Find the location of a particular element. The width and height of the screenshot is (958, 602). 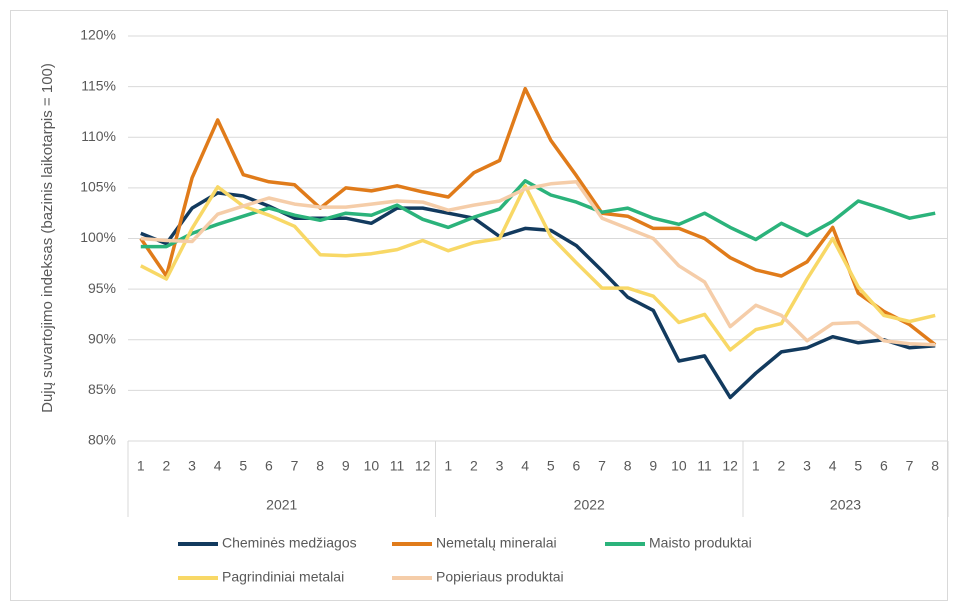

y-tick-label: 100% is located at coordinates (98, 237).